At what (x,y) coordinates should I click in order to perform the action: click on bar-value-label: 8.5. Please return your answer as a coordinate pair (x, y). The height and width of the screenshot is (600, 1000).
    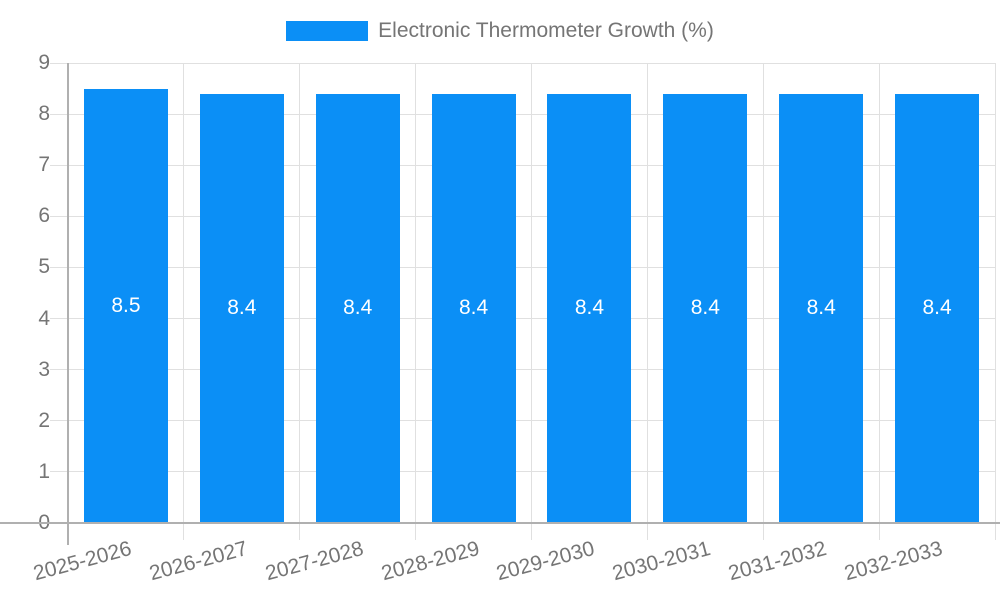
    Looking at the image, I should click on (126, 305).